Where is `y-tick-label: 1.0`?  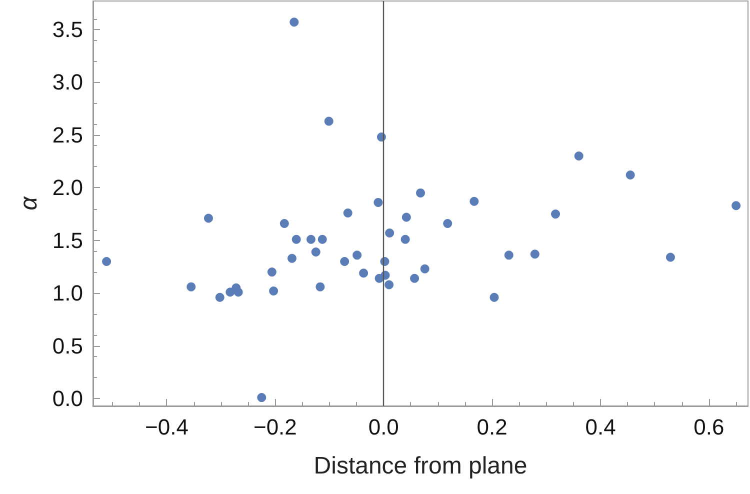
y-tick-label: 1.0 is located at coordinates (67, 293).